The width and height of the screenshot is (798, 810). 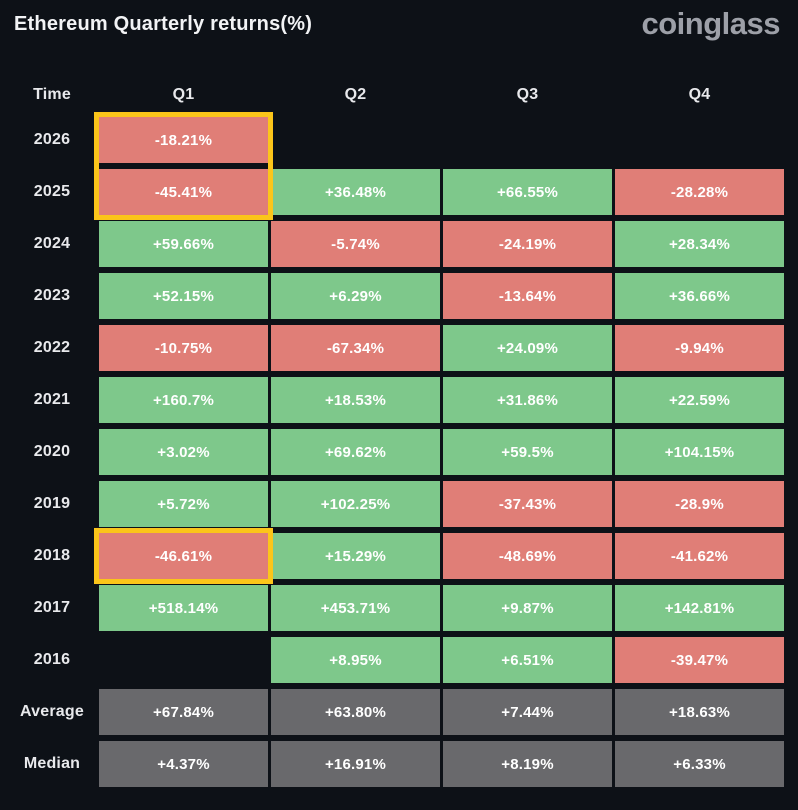 I want to click on row-label: 2022, so click(x=52, y=347).